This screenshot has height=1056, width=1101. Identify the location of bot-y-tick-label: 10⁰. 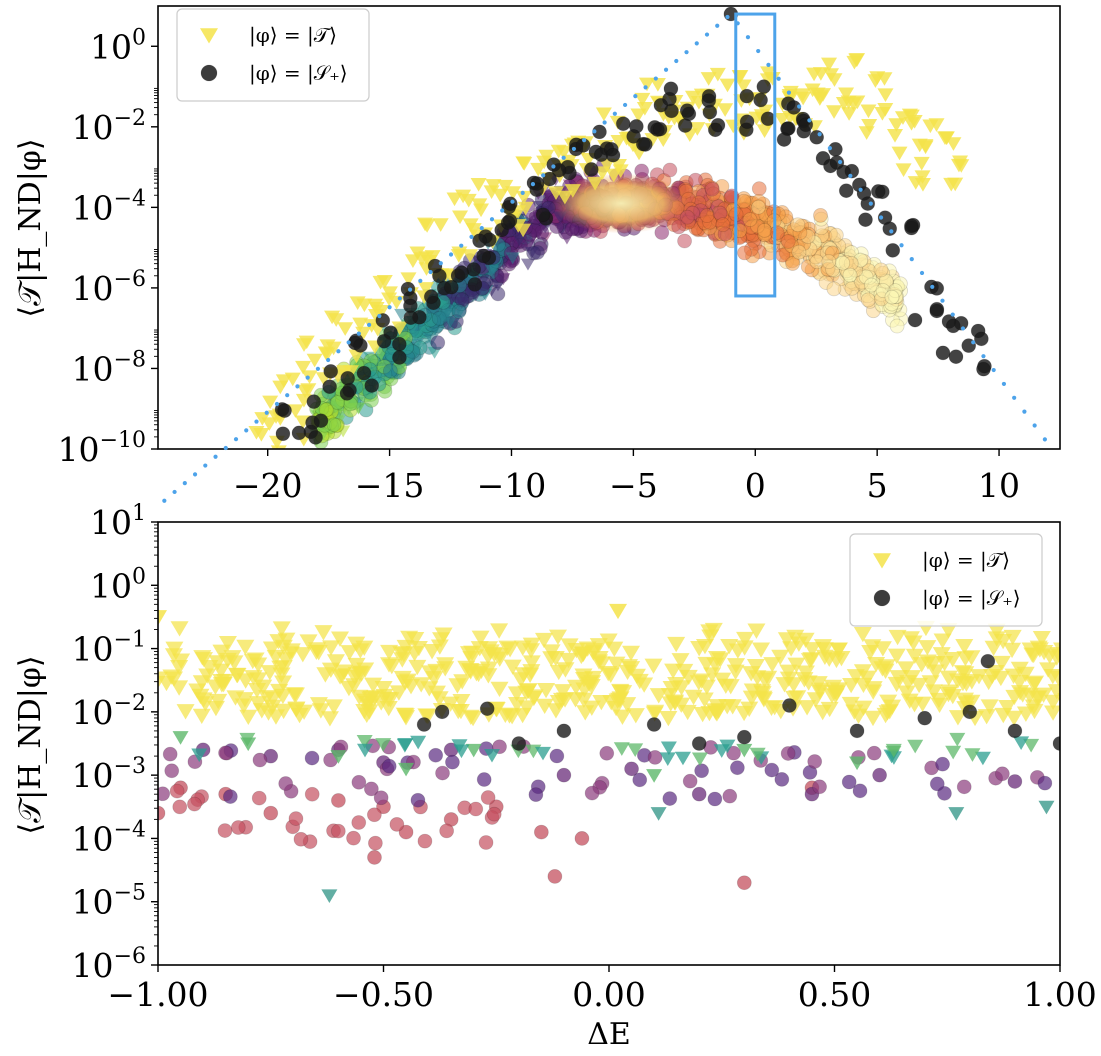
(118, 584).